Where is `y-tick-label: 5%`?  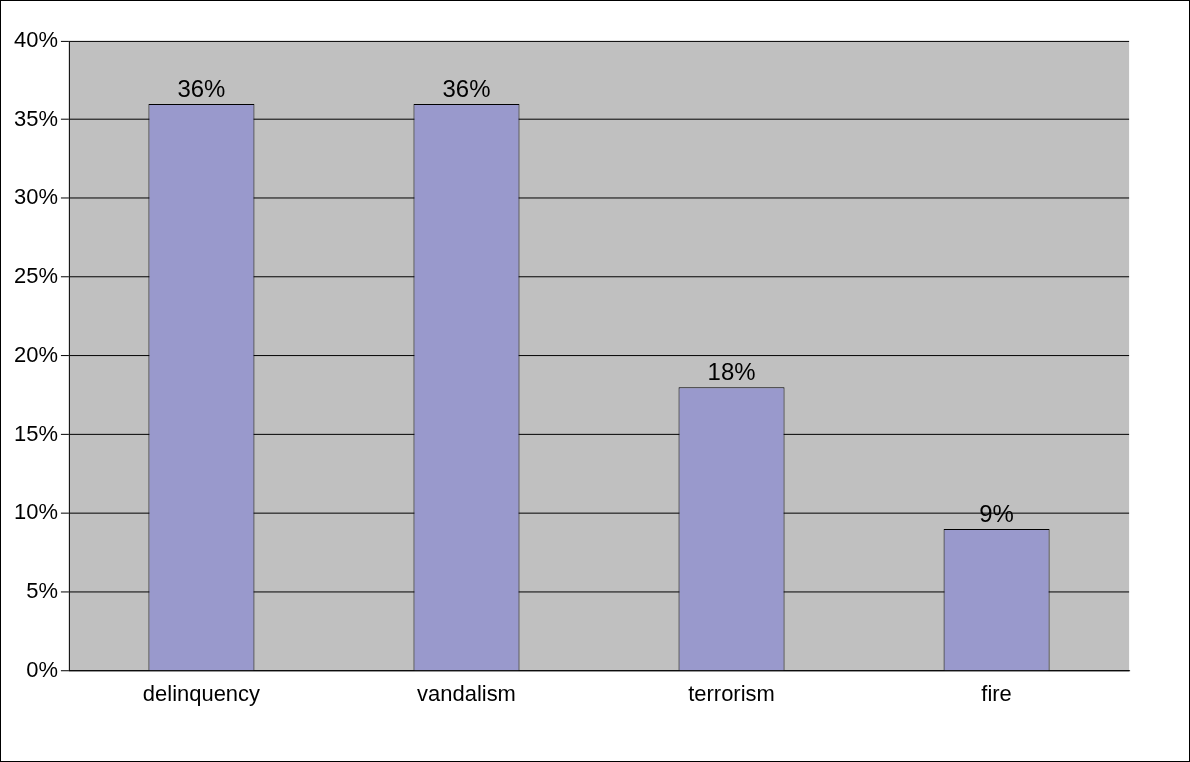
y-tick-label: 5% is located at coordinates (42, 591).